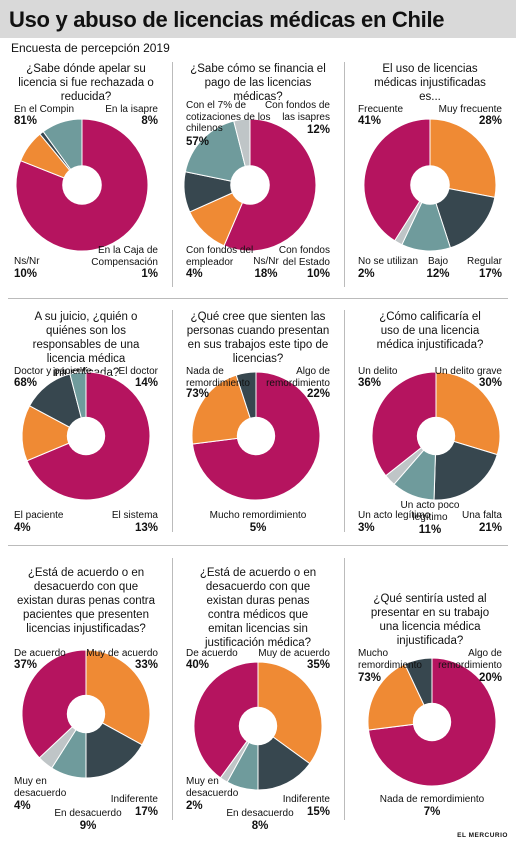 The height and width of the screenshot is (854, 516). What do you see at coordinates (318, 665) in the screenshot?
I see `slice-value: 35%` at bounding box center [318, 665].